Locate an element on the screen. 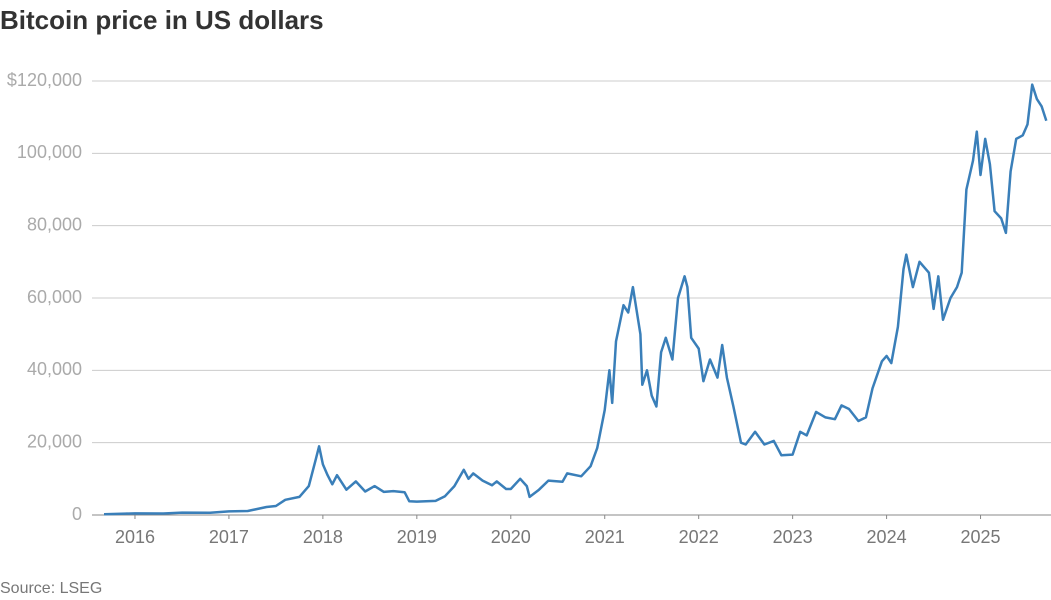  y-tick-label: 0 is located at coordinates (77, 514).